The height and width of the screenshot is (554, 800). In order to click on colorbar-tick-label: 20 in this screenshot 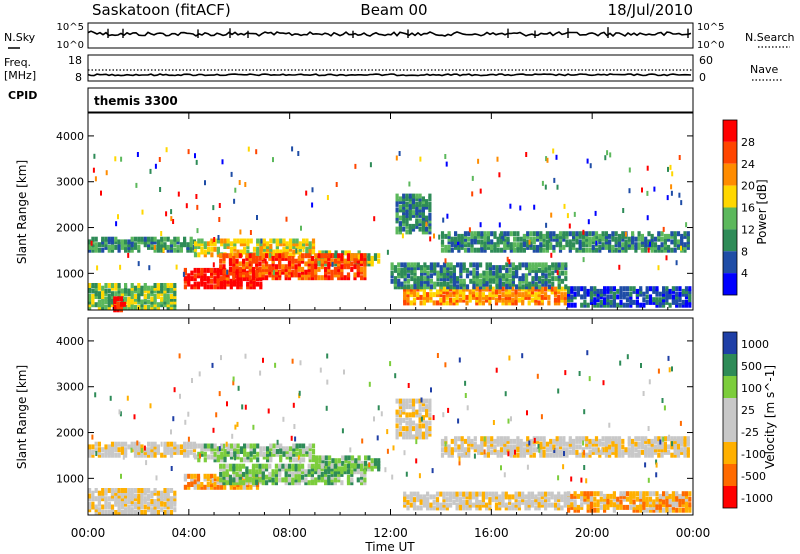, I will do `click(748, 186)`.